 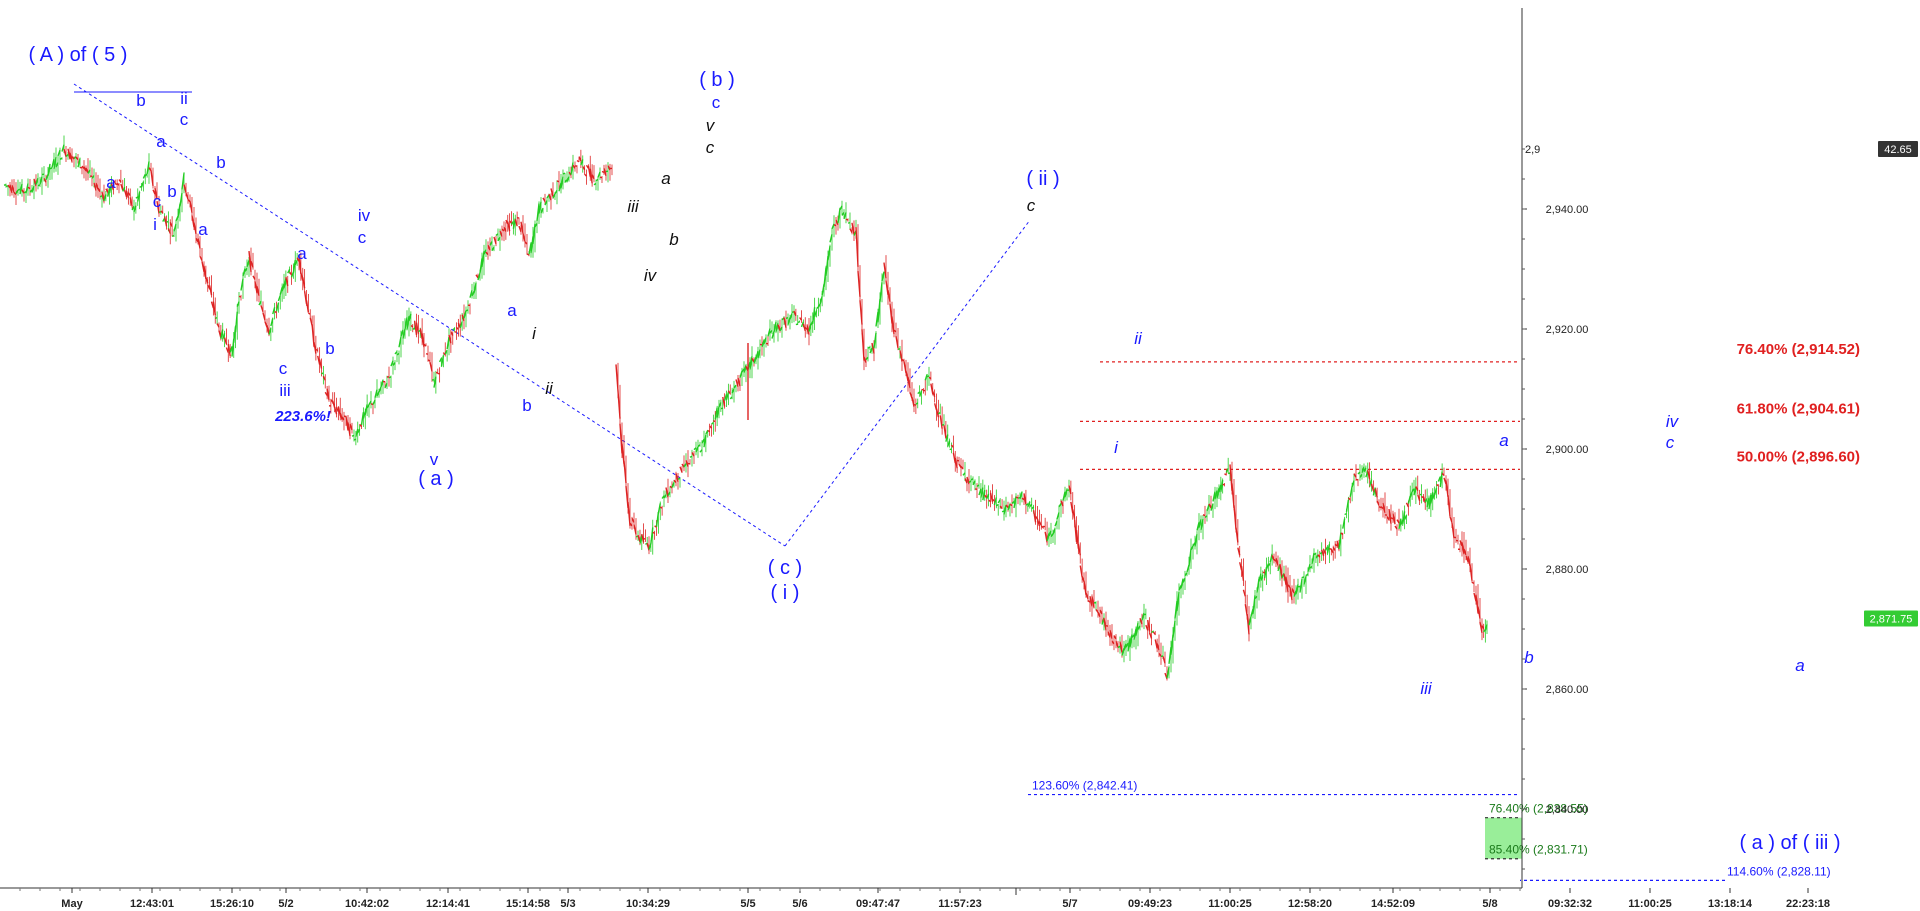 I want to click on x-tick-label: 12:14:41, so click(x=448, y=904).